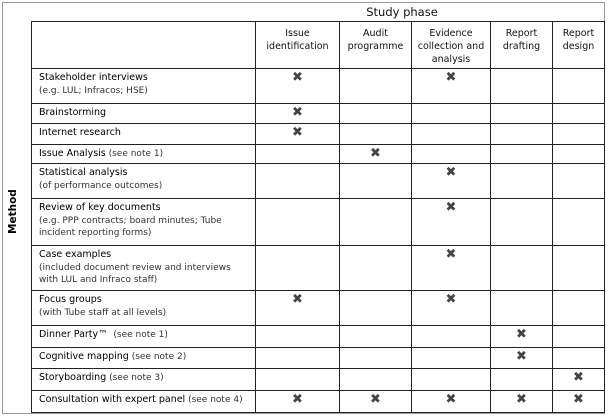 The height and width of the screenshot is (417, 608). Describe the element at coordinates (112, 399) in the screenshot. I see `method-title: Consultation with expert panel` at that location.